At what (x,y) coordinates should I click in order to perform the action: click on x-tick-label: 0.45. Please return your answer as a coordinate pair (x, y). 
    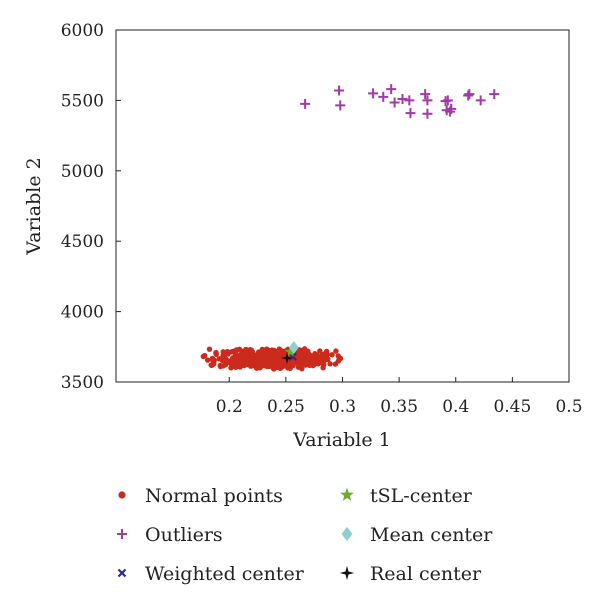
    Looking at the image, I should click on (512, 407).